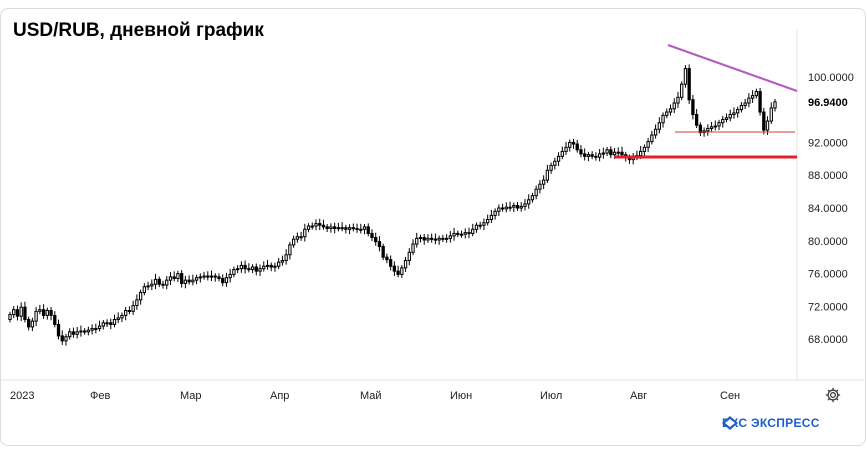  Describe the element at coordinates (828, 176) in the screenshot. I see `y-tick-label: 88.0000` at that location.